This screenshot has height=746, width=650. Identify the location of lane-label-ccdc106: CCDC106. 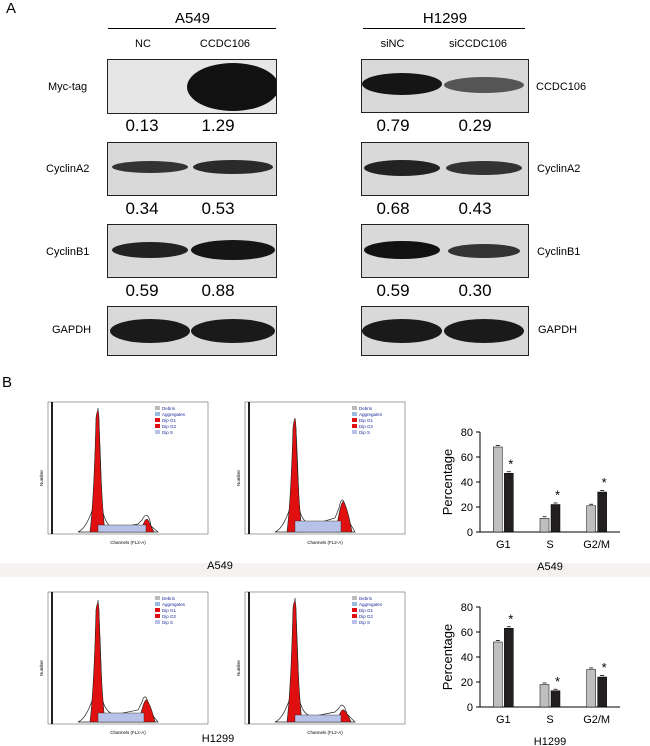
(225, 44).